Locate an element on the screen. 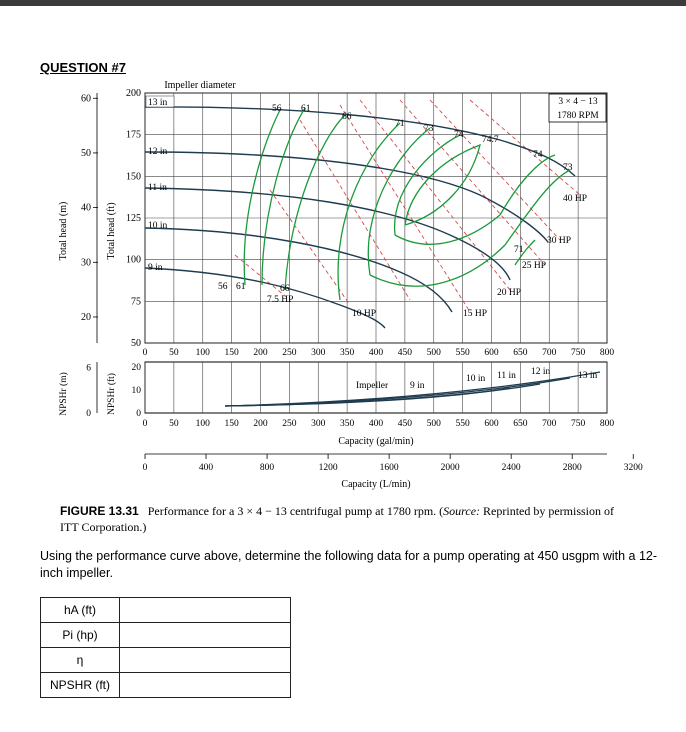  impeller-curve-10in is located at coordinates (298, 270).